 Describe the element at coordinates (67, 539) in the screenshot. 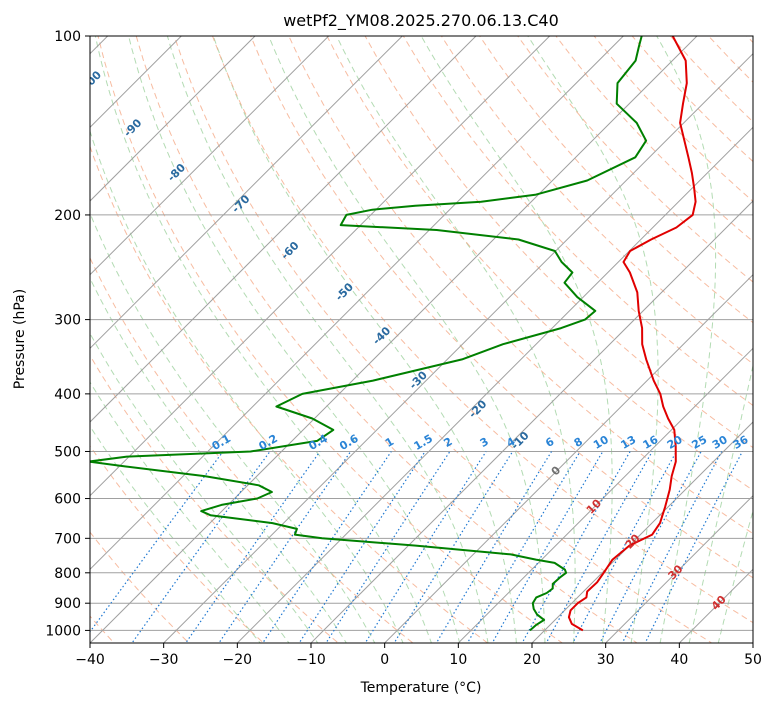

I see `y-tick-label: 700` at that location.